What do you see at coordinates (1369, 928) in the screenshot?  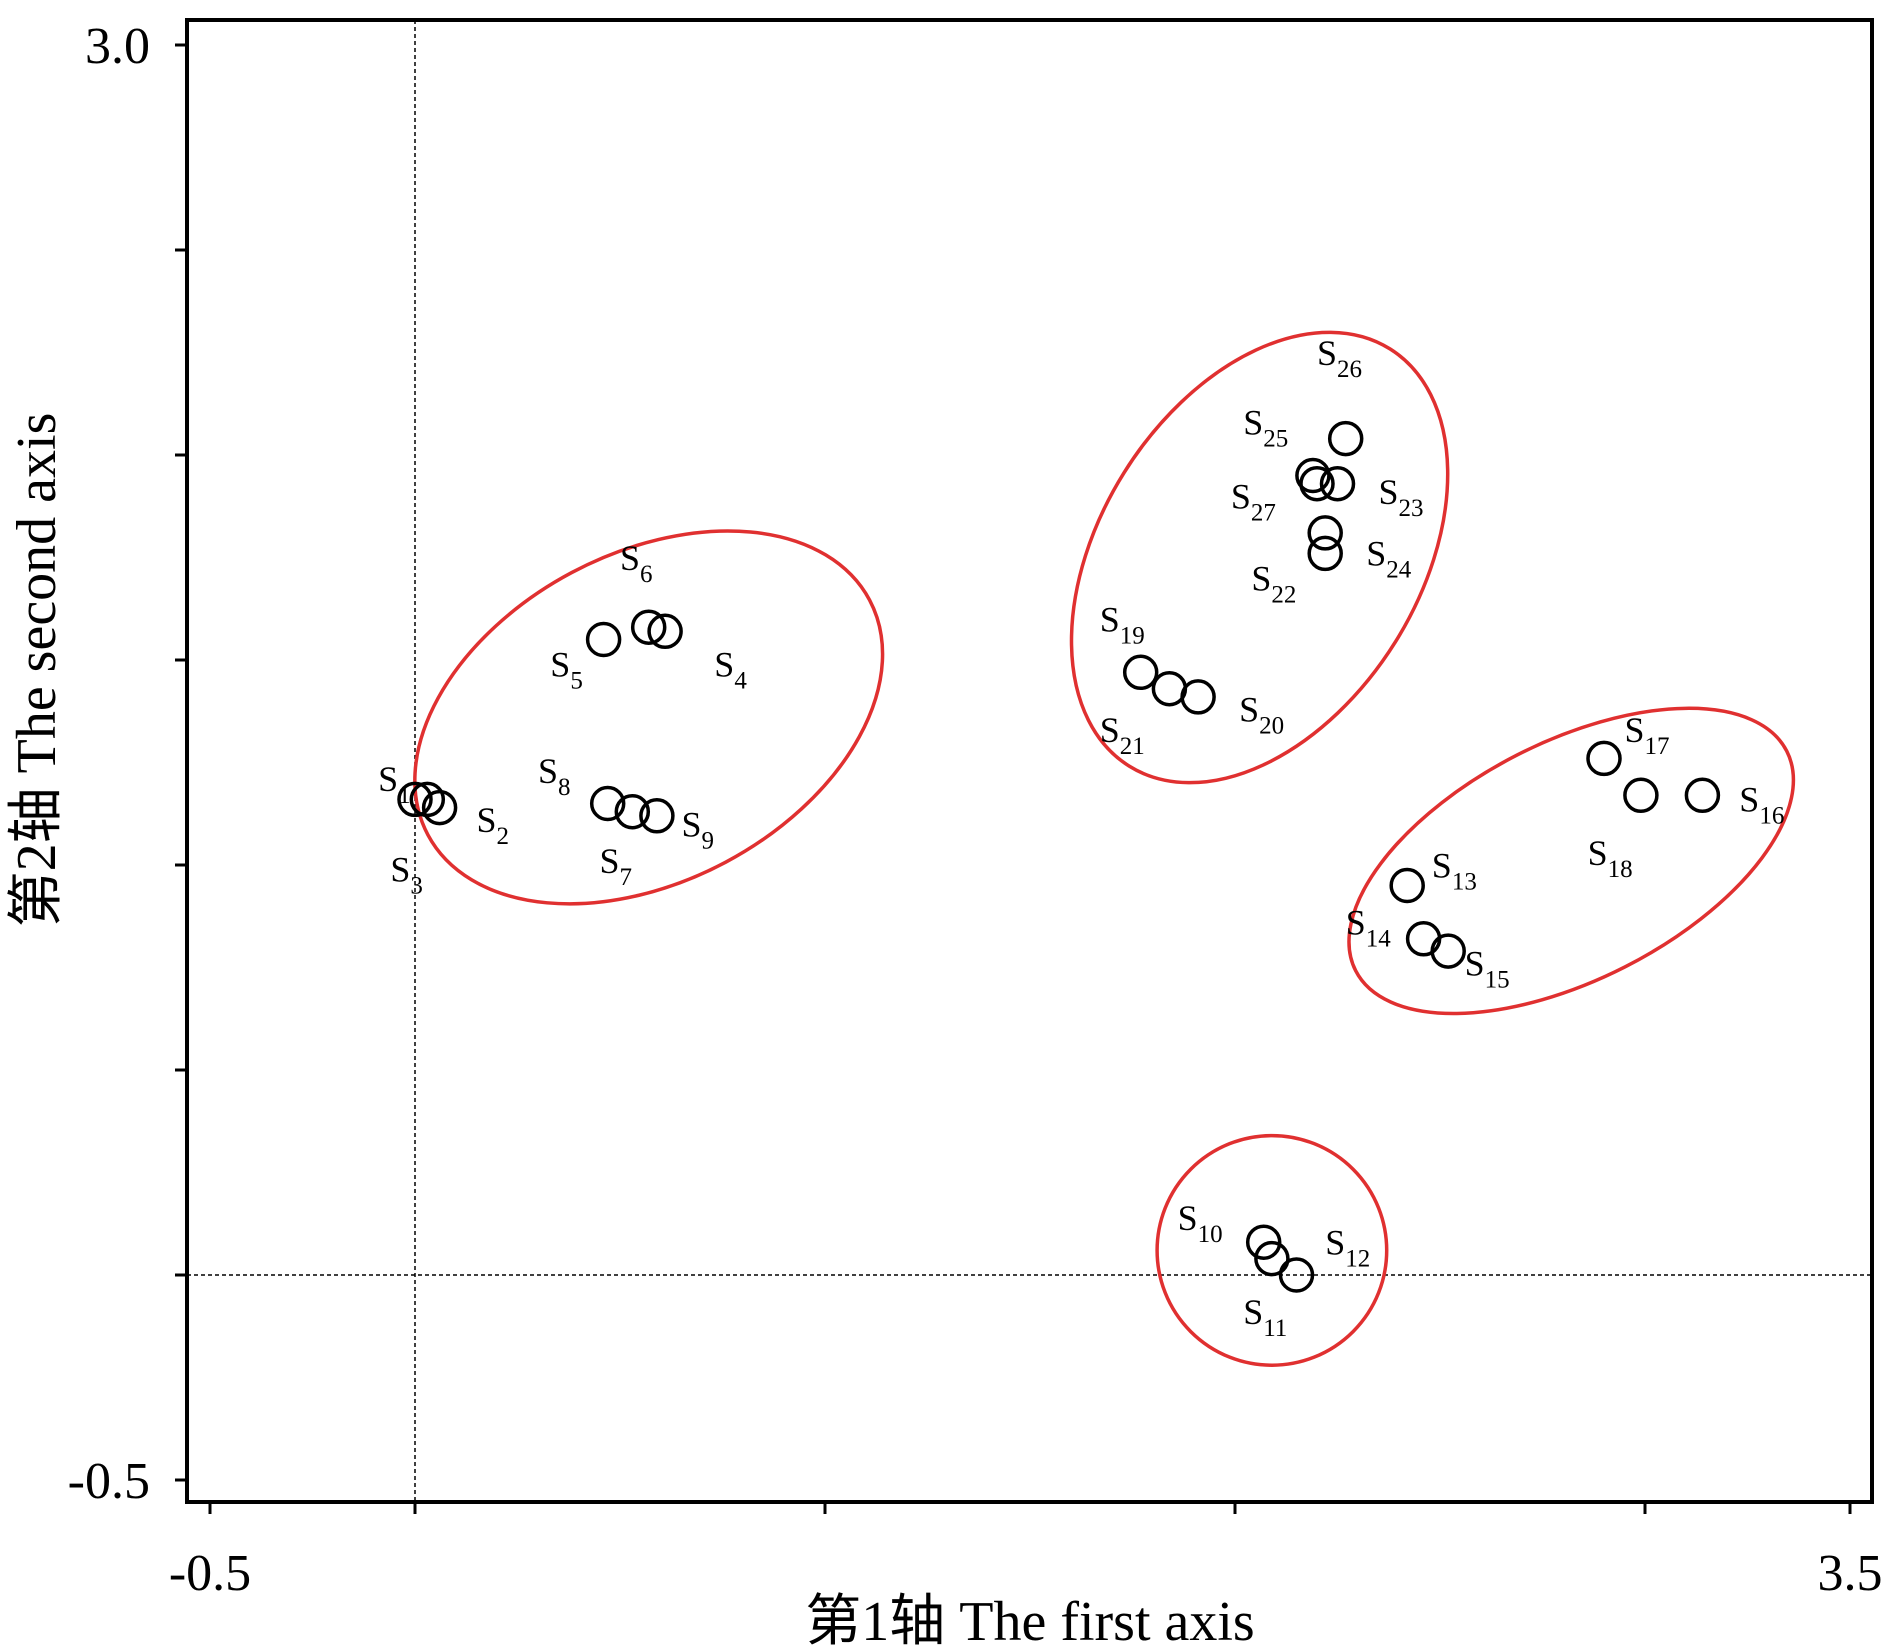 I see `point-label-S14: S14` at bounding box center [1369, 928].